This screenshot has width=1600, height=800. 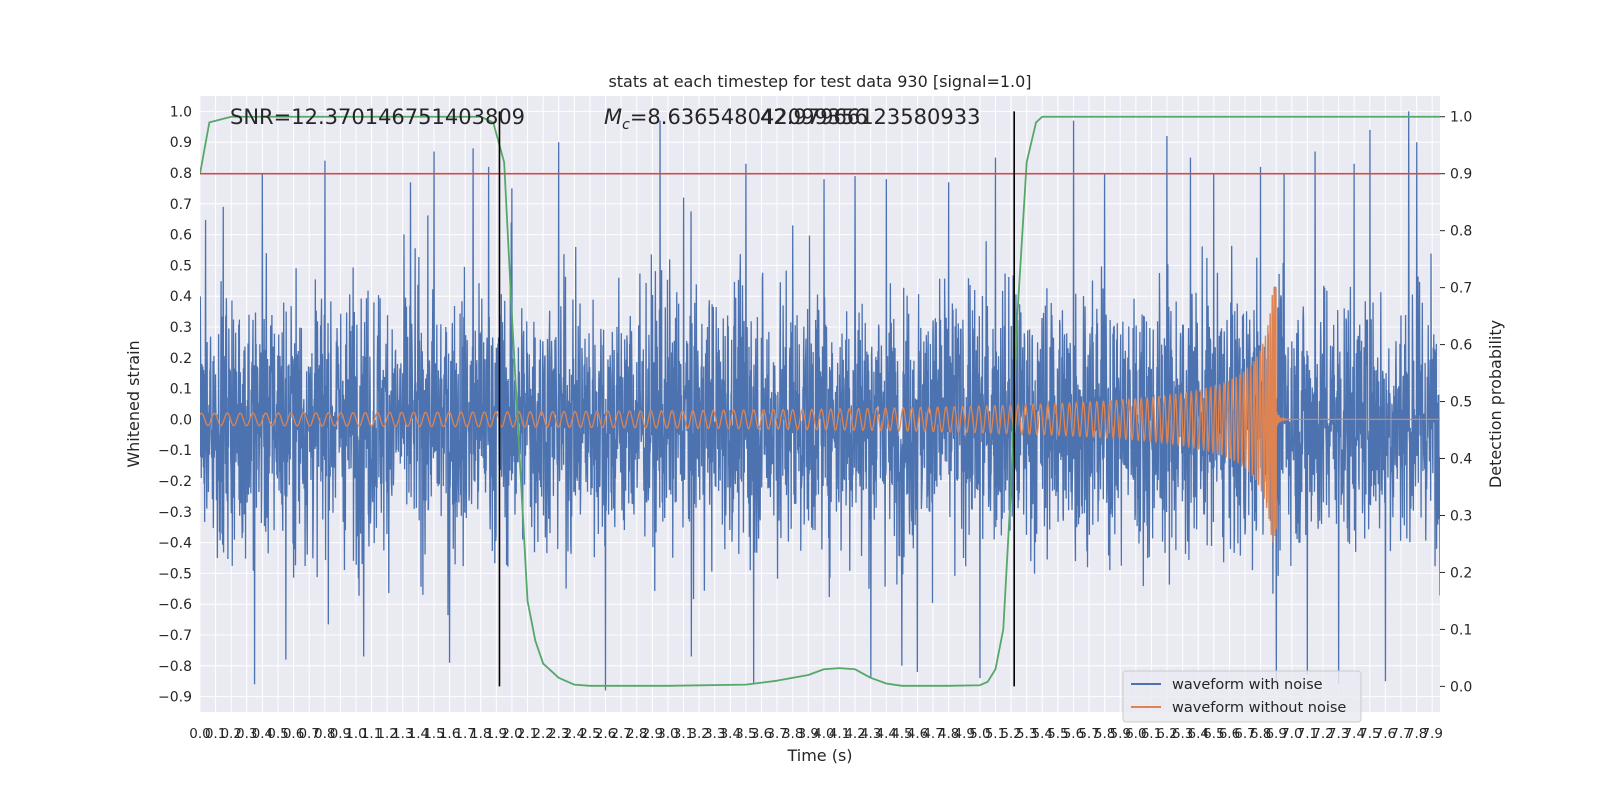 What do you see at coordinates (901, 734) in the screenshot?
I see `x-tick-label: 4.5` at bounding box center [901, 734].